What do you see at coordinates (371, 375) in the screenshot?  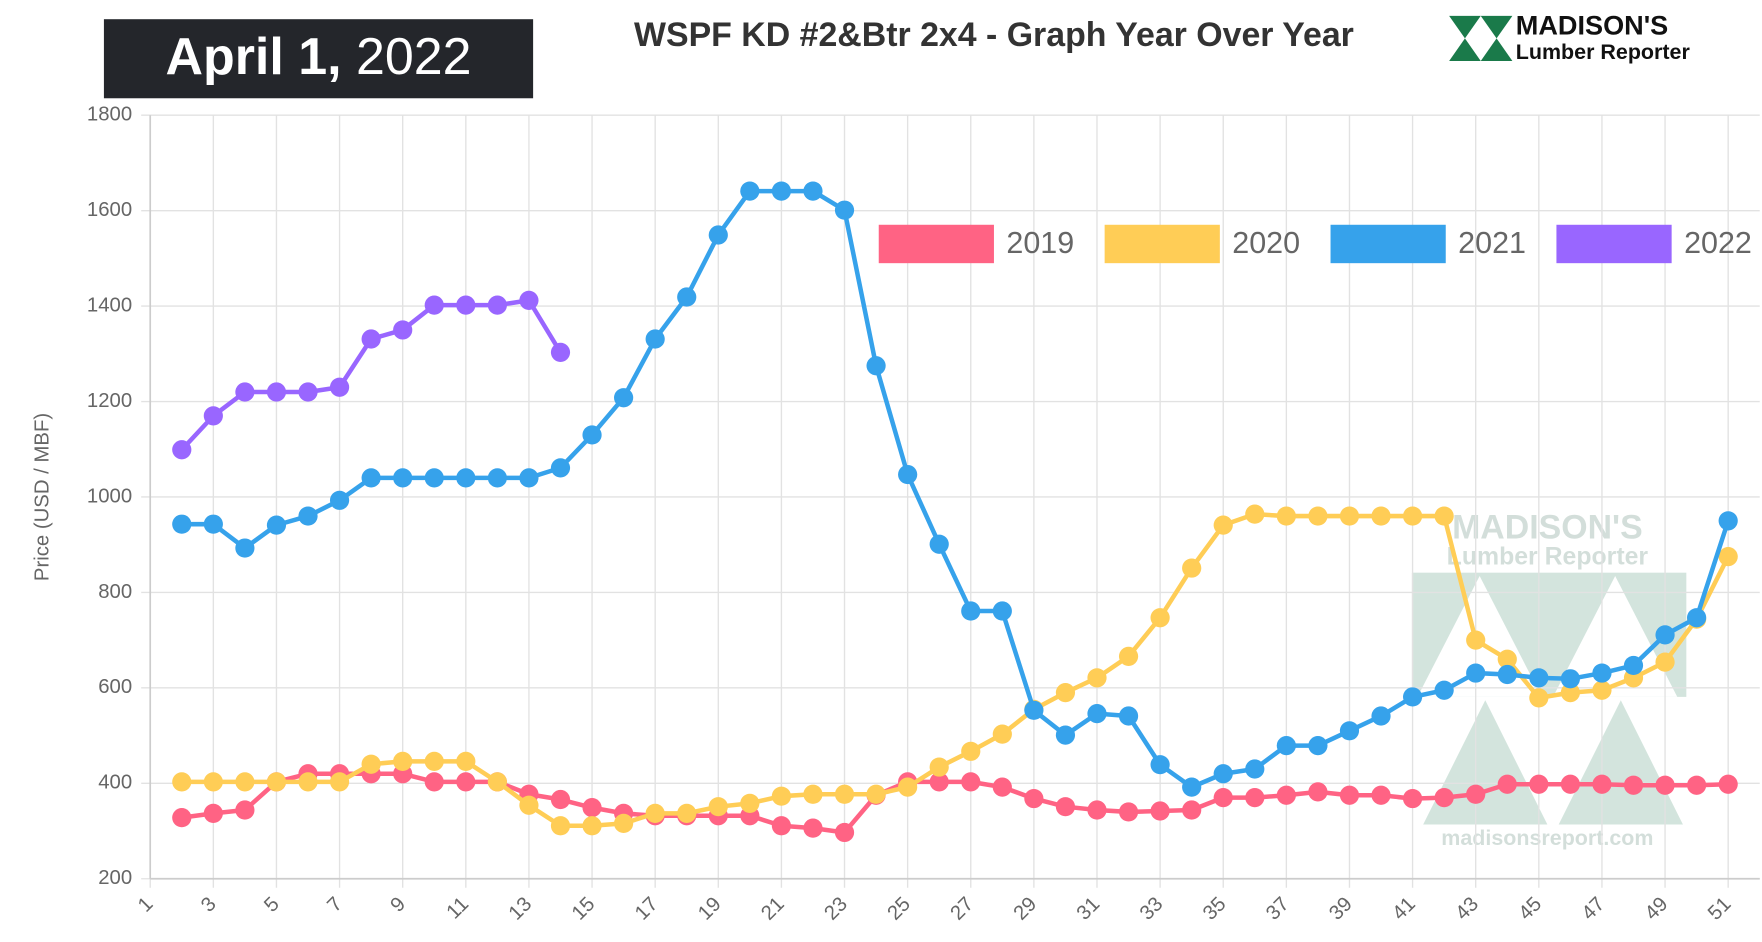 I see `line` at bounding box center [371, 375].